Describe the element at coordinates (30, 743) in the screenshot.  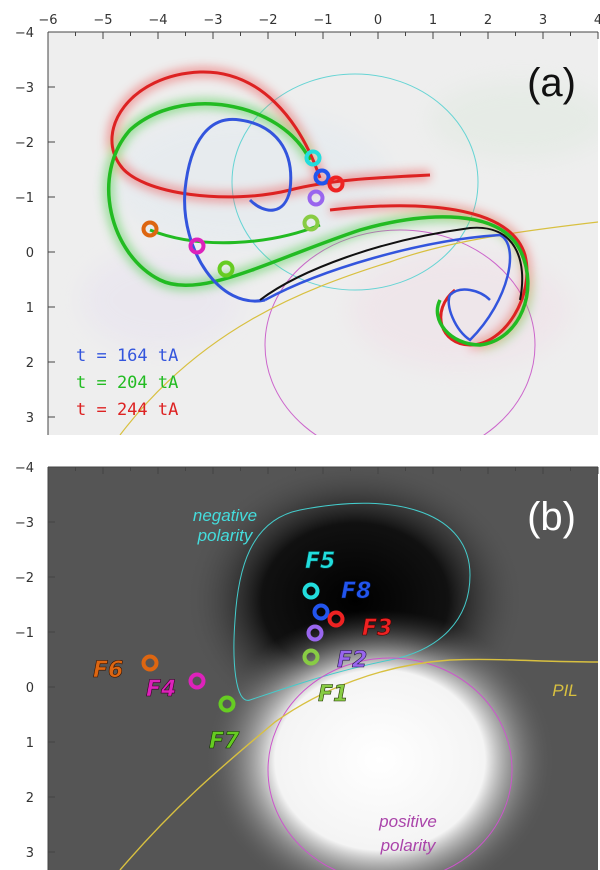
I see `panel-b-y-tick-label: 1` at that location.